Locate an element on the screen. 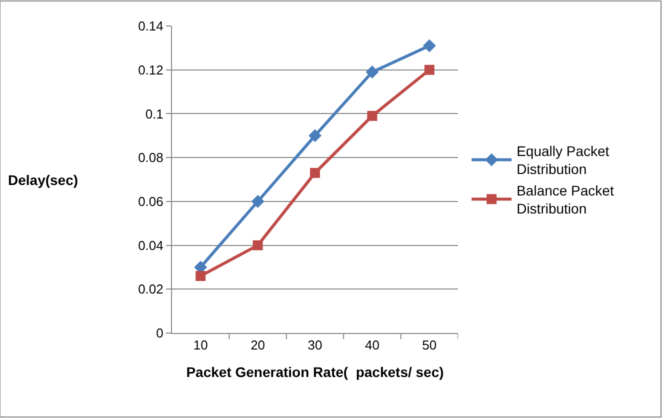 The image size is (662, 418). x-axis-title: Packet Generation Rate( packets/ sec) is located at coordinates (315, 372).